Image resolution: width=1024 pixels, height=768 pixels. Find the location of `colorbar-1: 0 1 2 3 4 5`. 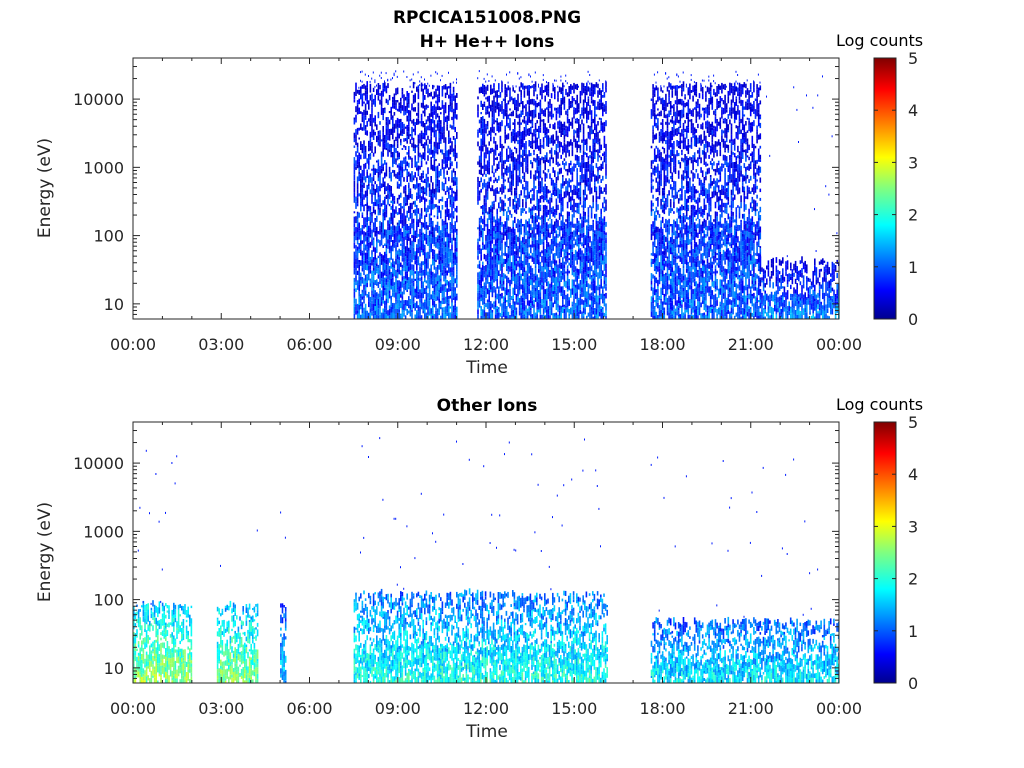

colorbar-1: 0 1 2 3 4 5 is located at coordinates (895, 189).